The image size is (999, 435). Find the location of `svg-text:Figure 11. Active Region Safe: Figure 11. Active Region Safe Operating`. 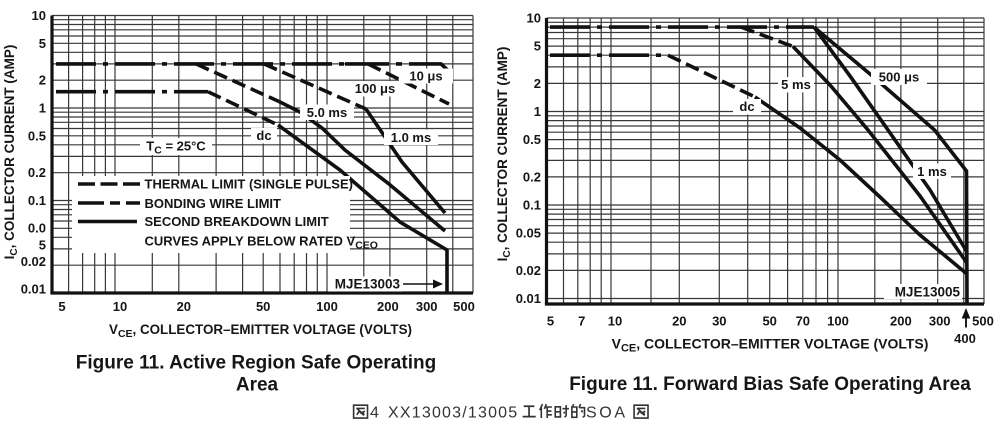

svg-text:Figure 11. Active Region Safe: Figure 11. Active Region Safe Operating is located at coordinates (256, 363).